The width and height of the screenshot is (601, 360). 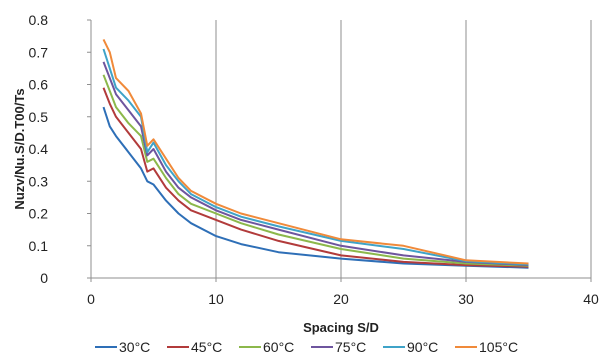 I want to click on y-tick-label: 0.2, so click(x=39, y=214).